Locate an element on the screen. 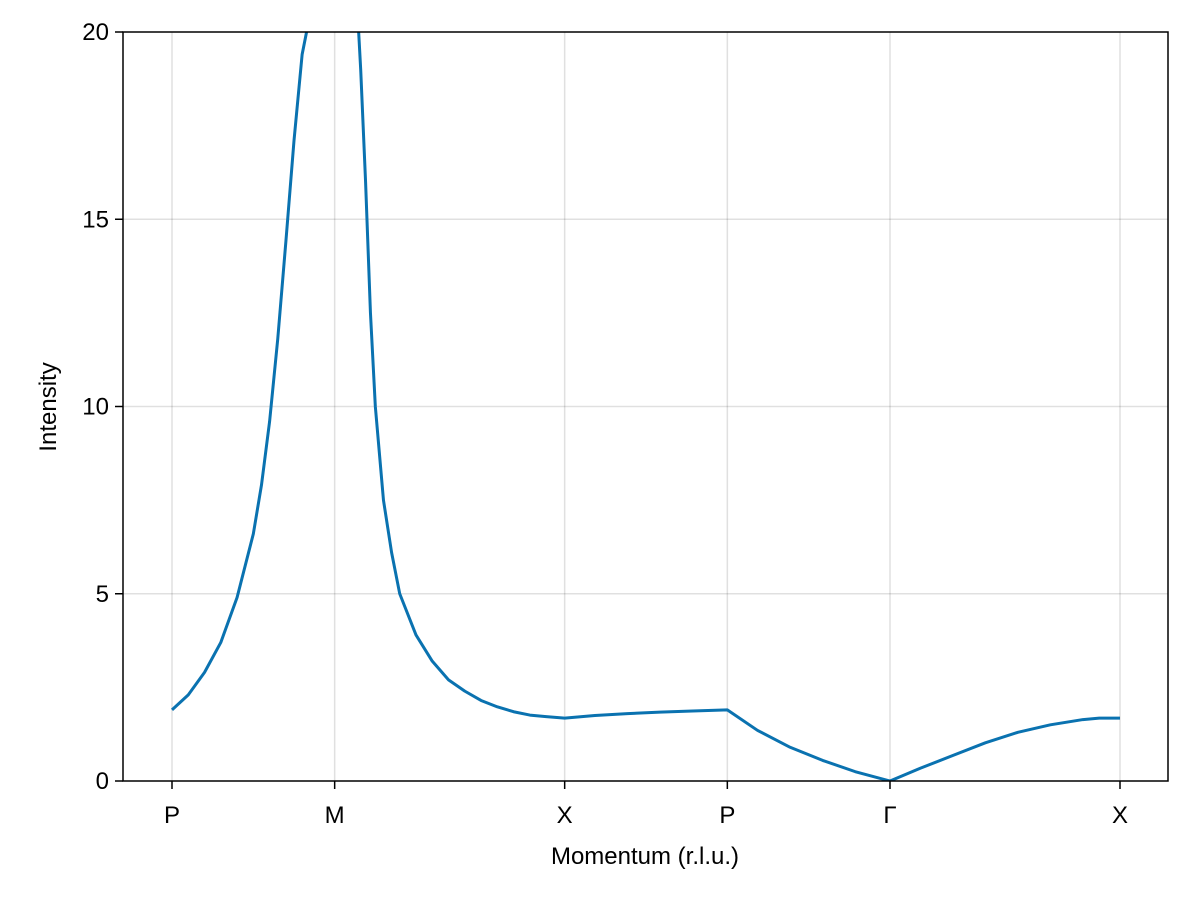 Image resolution: width=1200 pixels, height=900 pixels. x-axis-title: Momentum (r.l.u.) is located at coordinates (645, 856).